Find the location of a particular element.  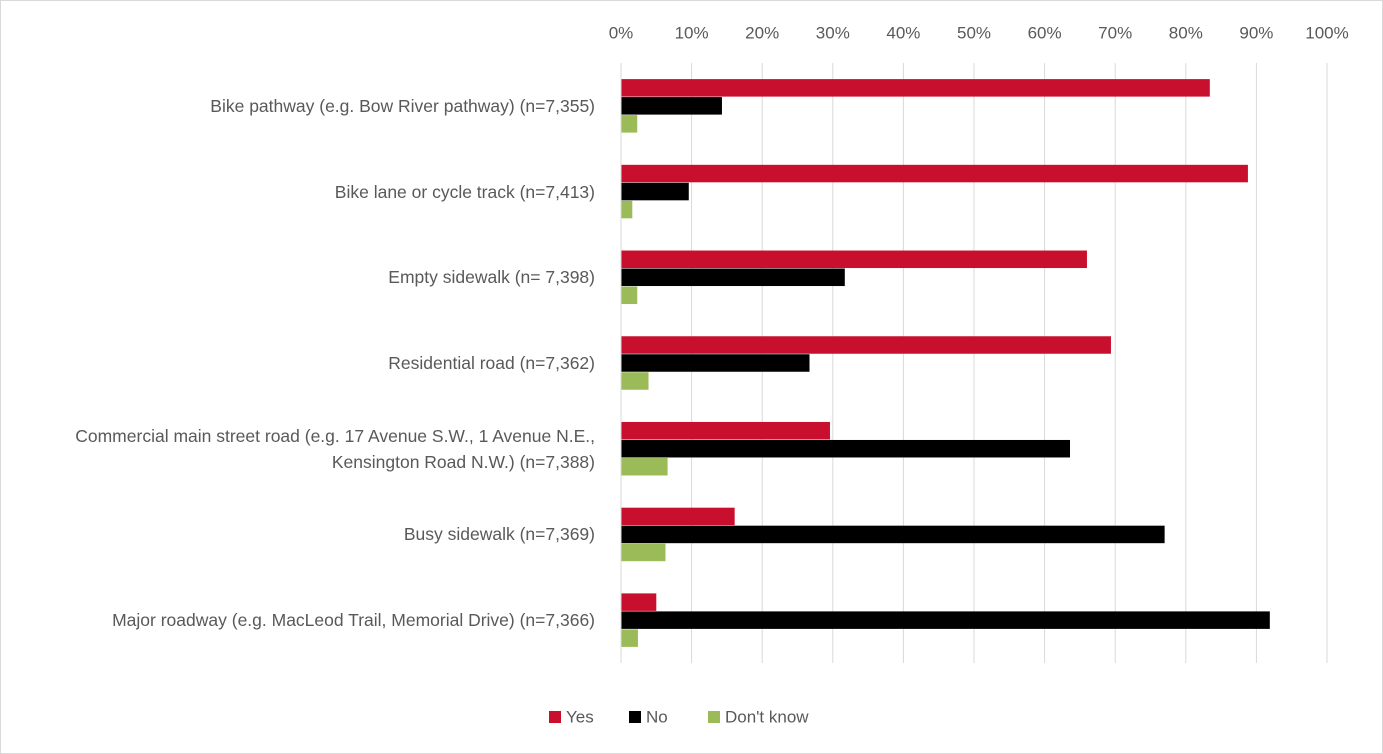

x-tick-label: 60% is located at coordinates (1045, 32).